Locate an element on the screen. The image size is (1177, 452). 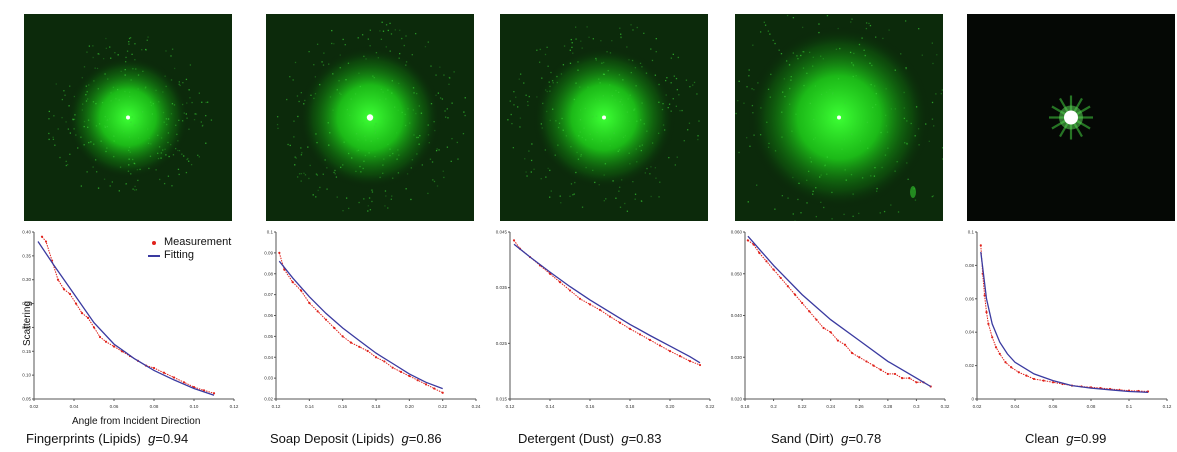
x-tick-label: 0.12 is located at coordinates (276, 406).